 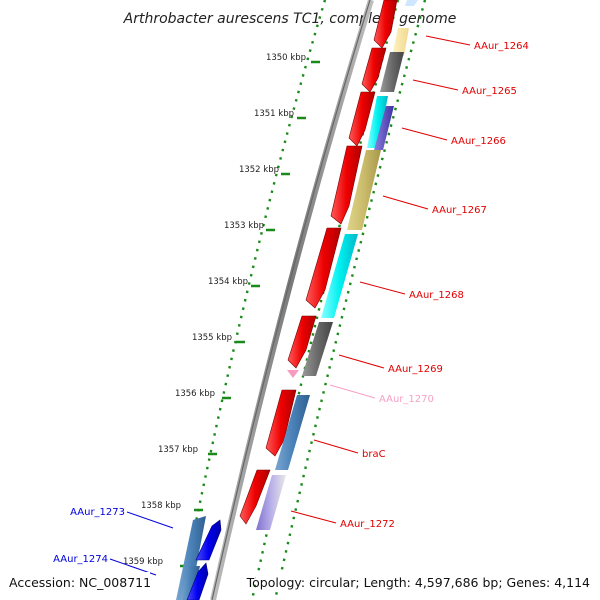 I want to click on tick-label: 1359 kbp, so click(x=143, y=562).